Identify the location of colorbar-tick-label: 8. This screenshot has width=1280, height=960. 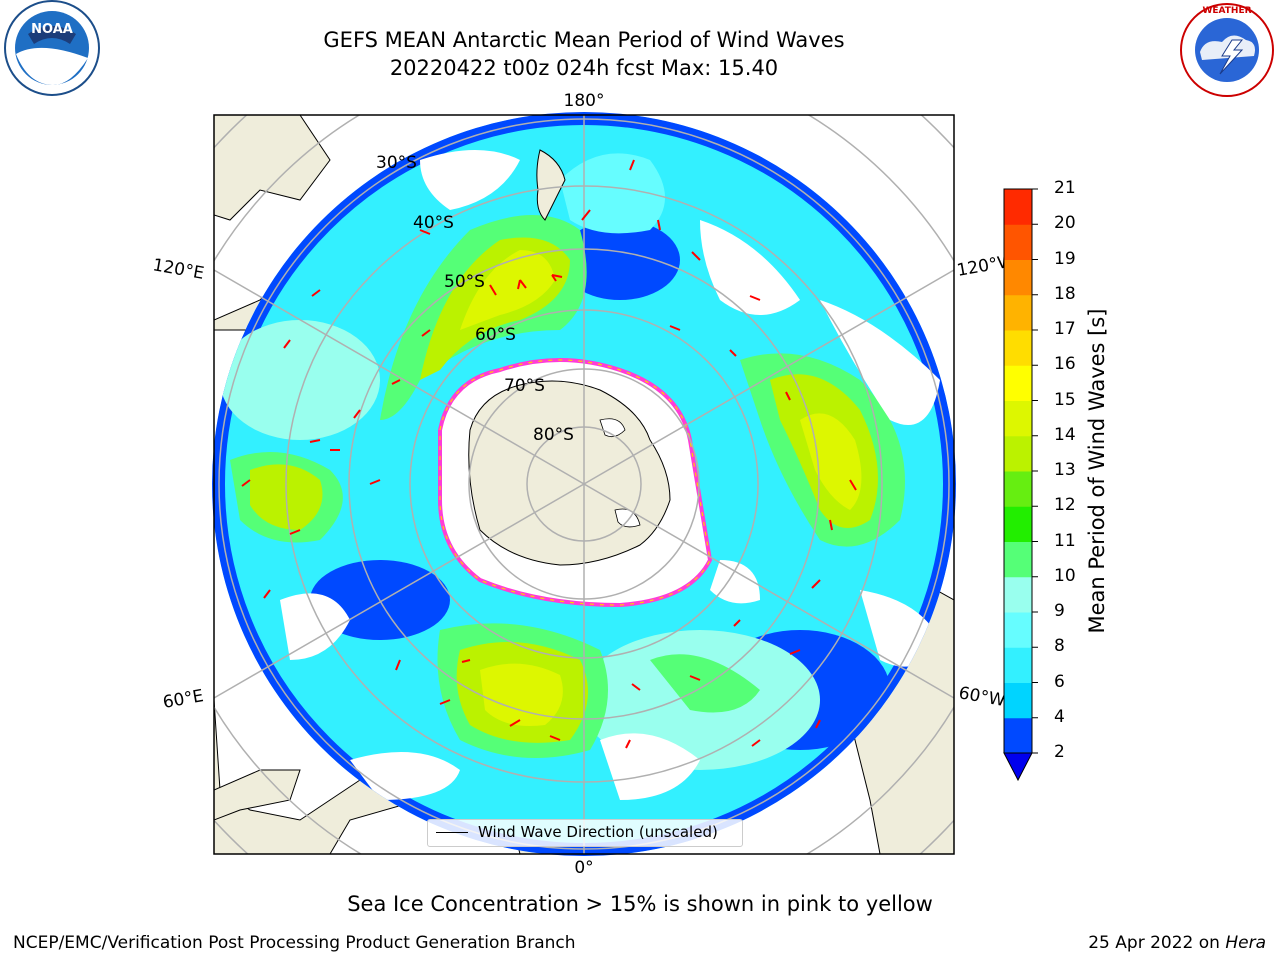
(1059, 646).